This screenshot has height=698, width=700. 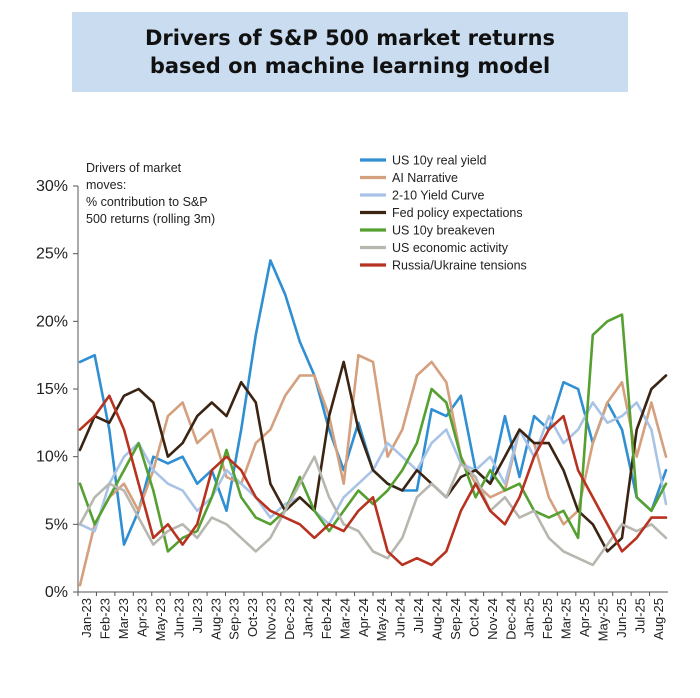 What do you see at coordinates (86, 618) in the screenshot?
I see `x-tick-label: Jan-23` at bounding box center [86, 618].